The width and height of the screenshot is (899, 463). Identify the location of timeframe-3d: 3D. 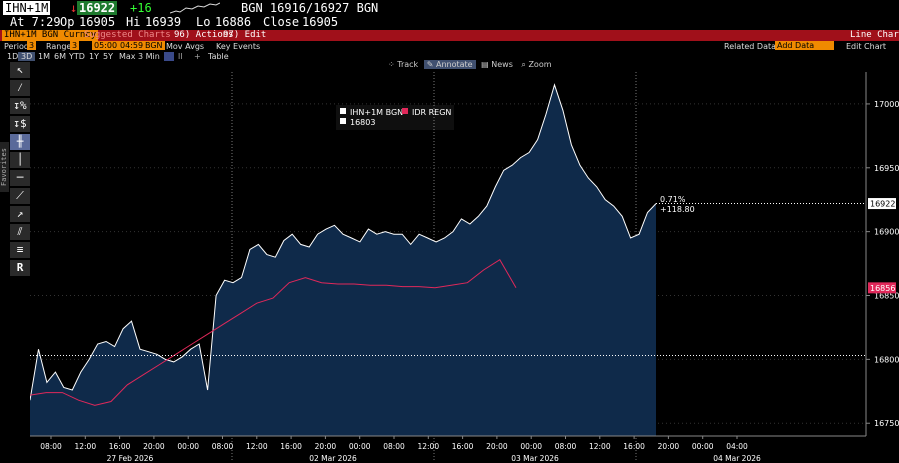
(27, 56).